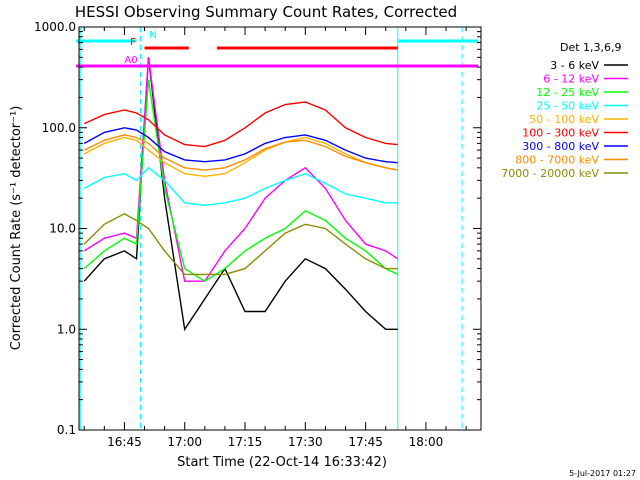  Describe the element at coordinates (550, 173) in the screenshot. I see `legend-label-8: 7000 - 20000 keV` at that location.